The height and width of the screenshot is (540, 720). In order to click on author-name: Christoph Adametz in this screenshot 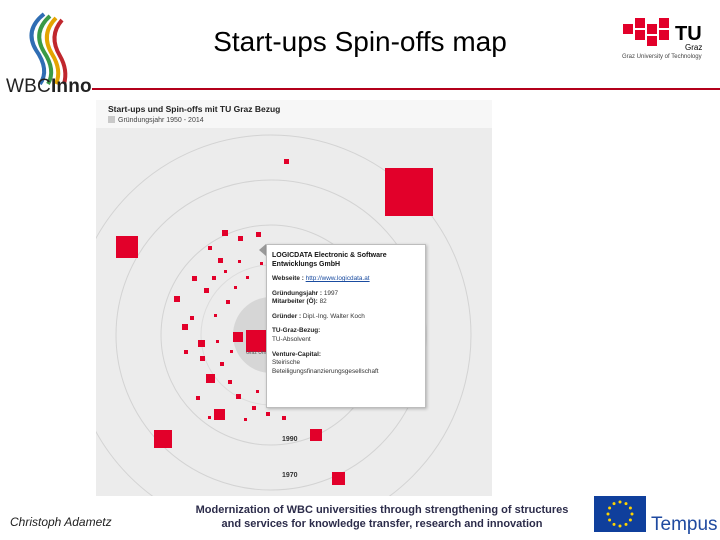, I will do `click(61, 522)`.